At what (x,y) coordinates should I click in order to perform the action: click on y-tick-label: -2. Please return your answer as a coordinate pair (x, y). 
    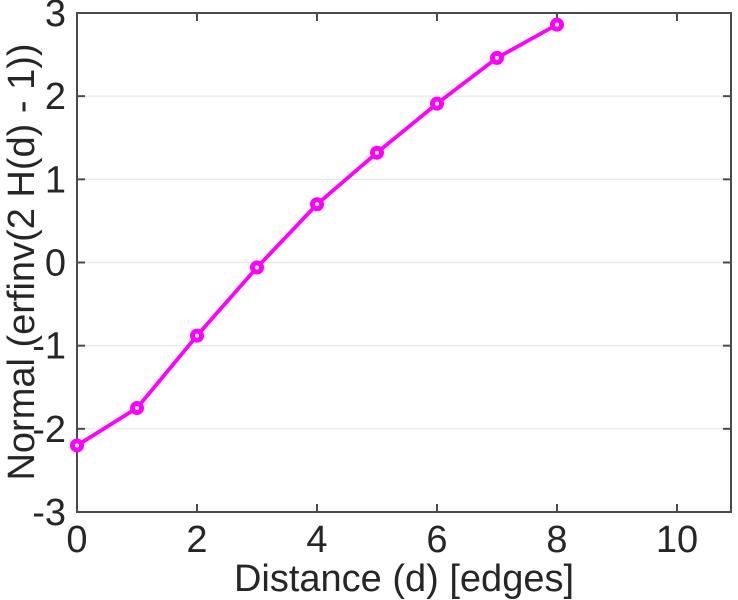
    Looking at the image, I should click on (49, 430).